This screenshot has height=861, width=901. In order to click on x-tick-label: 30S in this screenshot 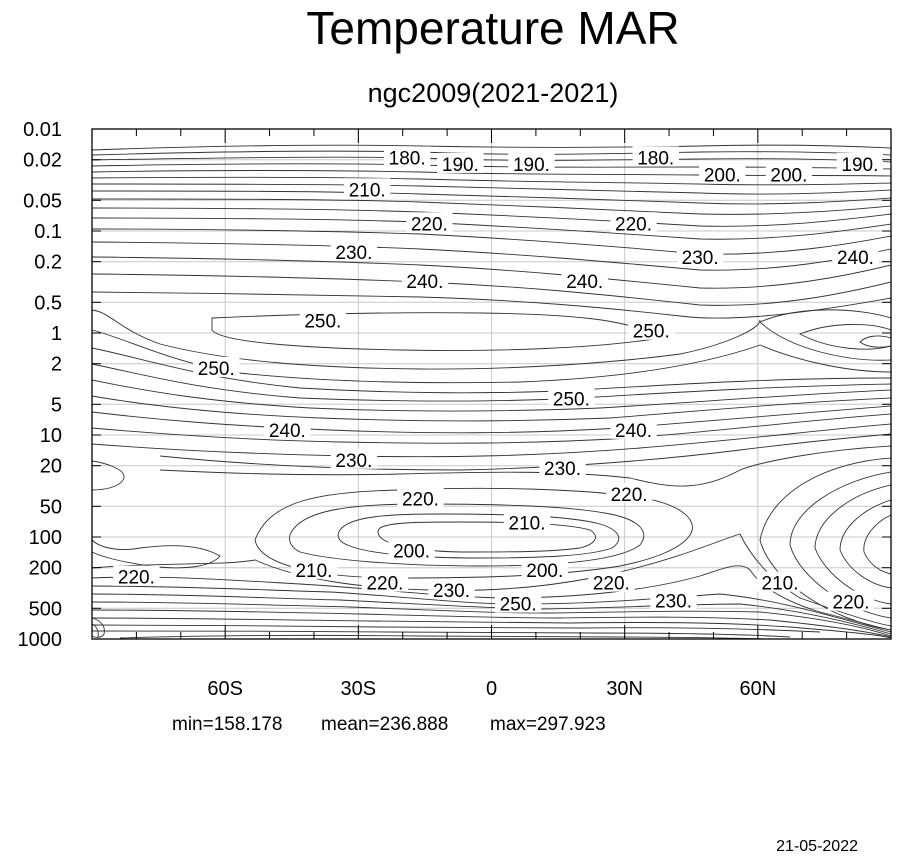, I will do `click(359, 689)`.